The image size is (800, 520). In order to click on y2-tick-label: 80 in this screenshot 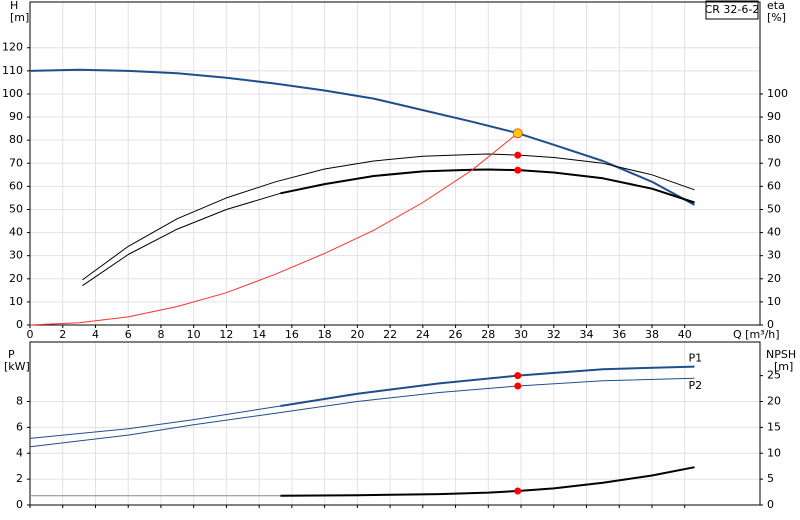, I will do `click(774, 139)`.